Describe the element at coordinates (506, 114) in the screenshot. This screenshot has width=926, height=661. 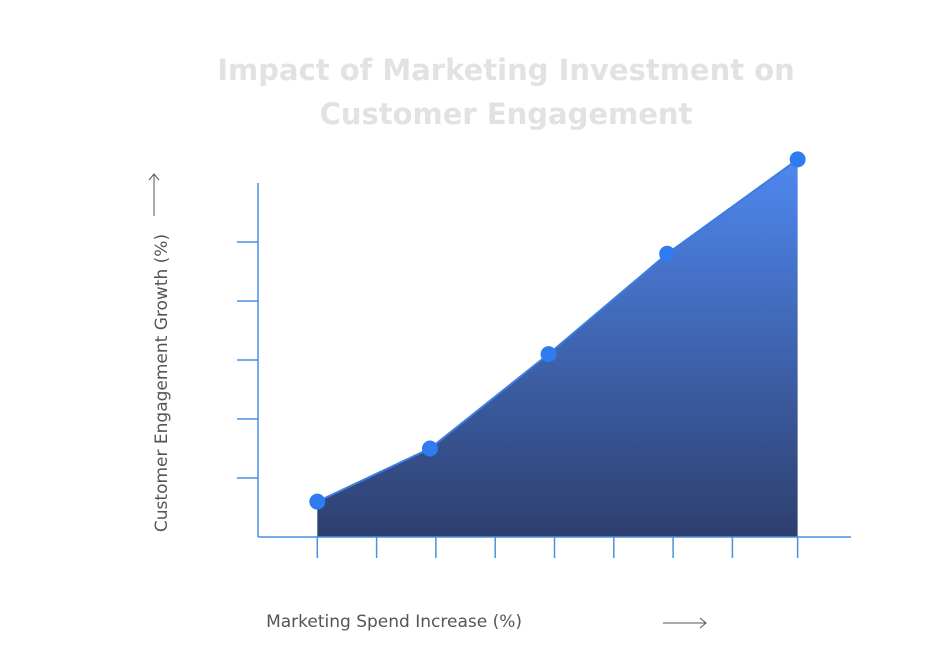
I see `chart-title: Customer Engagement` at that location.